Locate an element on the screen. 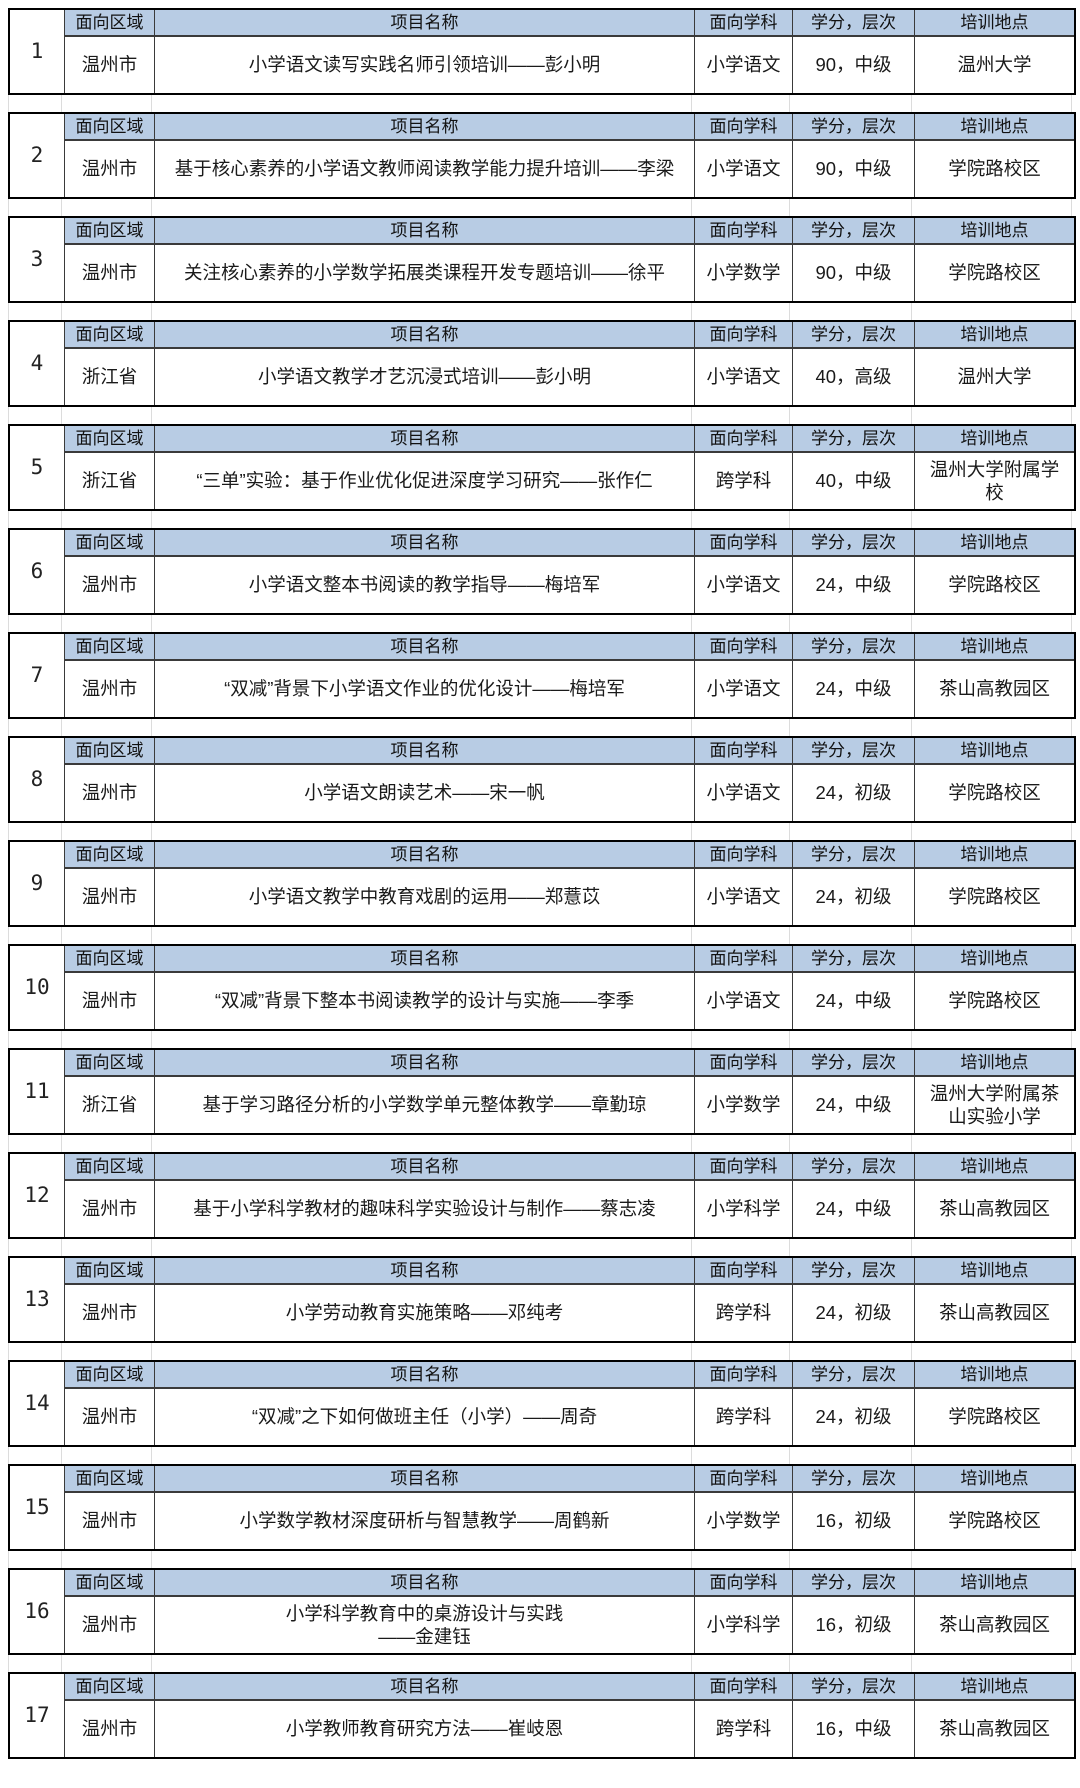  subject-cell: 小学科学 is located at coordinates (743, 1625).